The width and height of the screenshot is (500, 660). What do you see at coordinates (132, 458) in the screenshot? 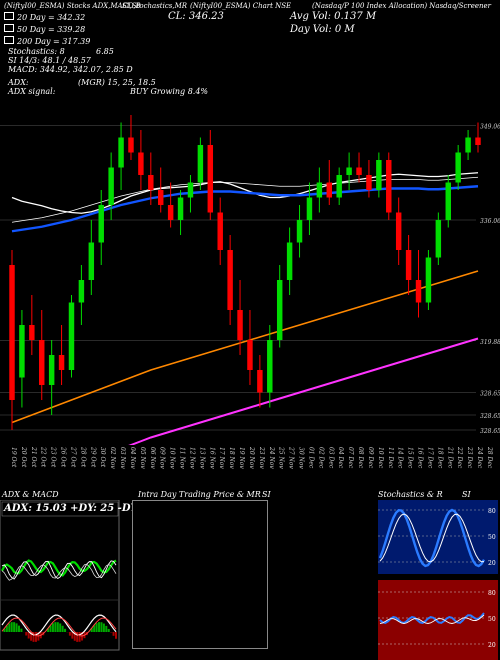
I see `date-label: 04 Nov` at bounding box center [132, 458].